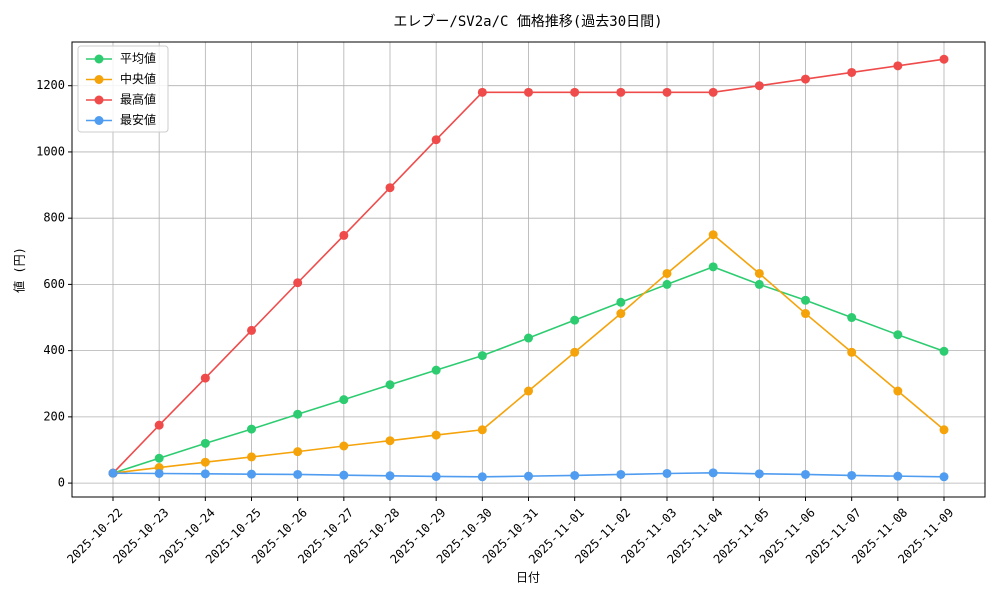 This screenshot has width=1000, height=600. I want to click on legend-label: 最高値, so click(138, 99).